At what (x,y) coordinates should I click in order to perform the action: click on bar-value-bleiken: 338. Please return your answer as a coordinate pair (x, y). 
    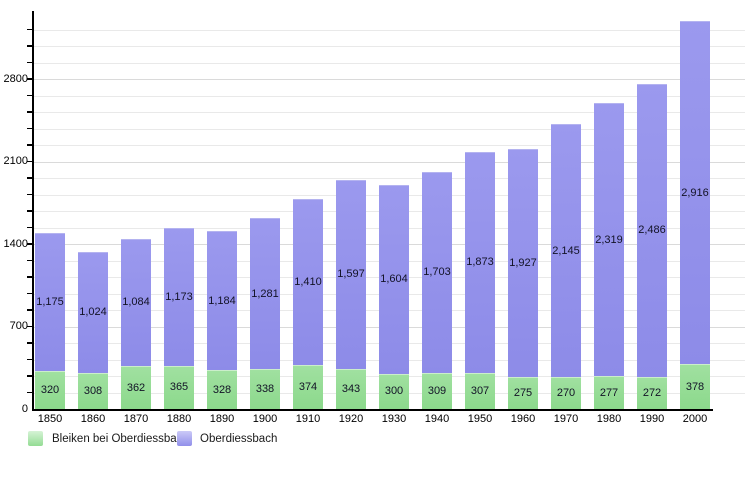
    Looking at the image, I should click on (265, 389).